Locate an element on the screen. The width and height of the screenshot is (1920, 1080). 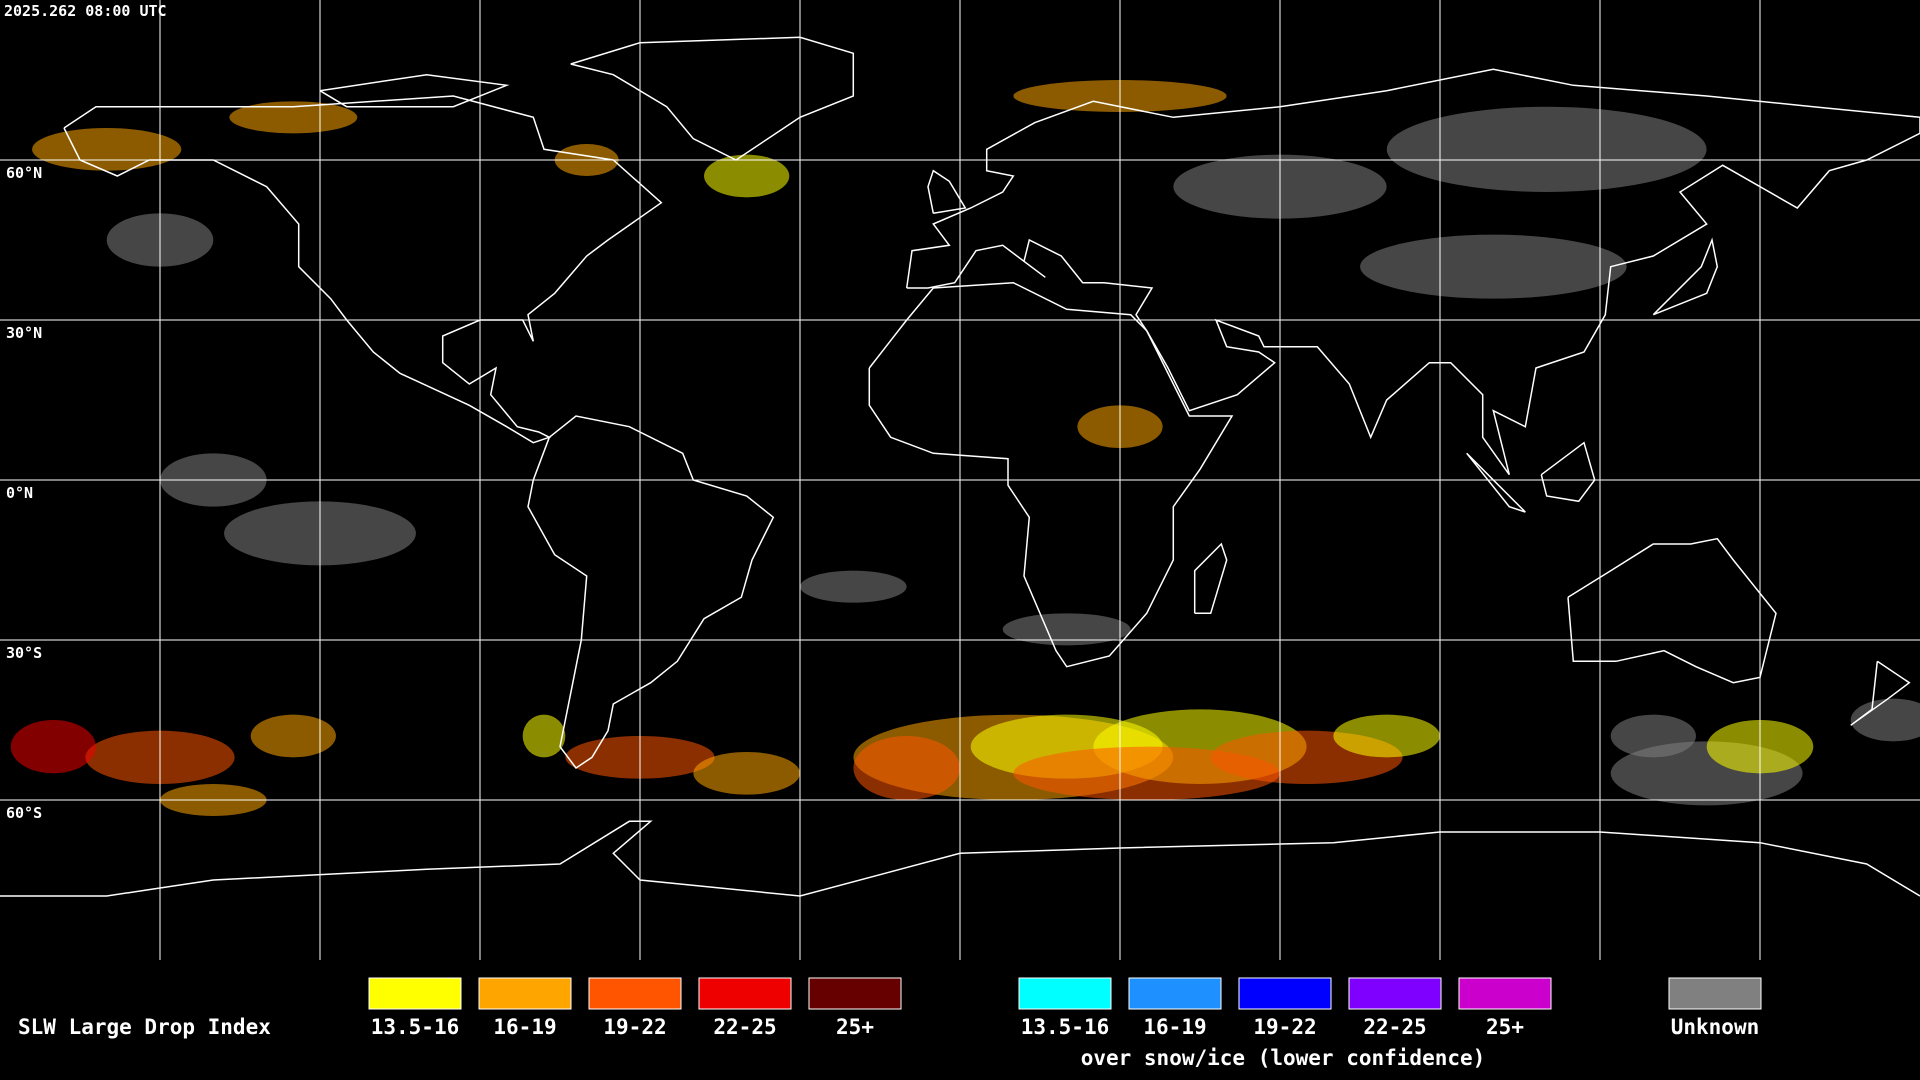
latitude-label: 60°S is located at coordinates (24, 813).